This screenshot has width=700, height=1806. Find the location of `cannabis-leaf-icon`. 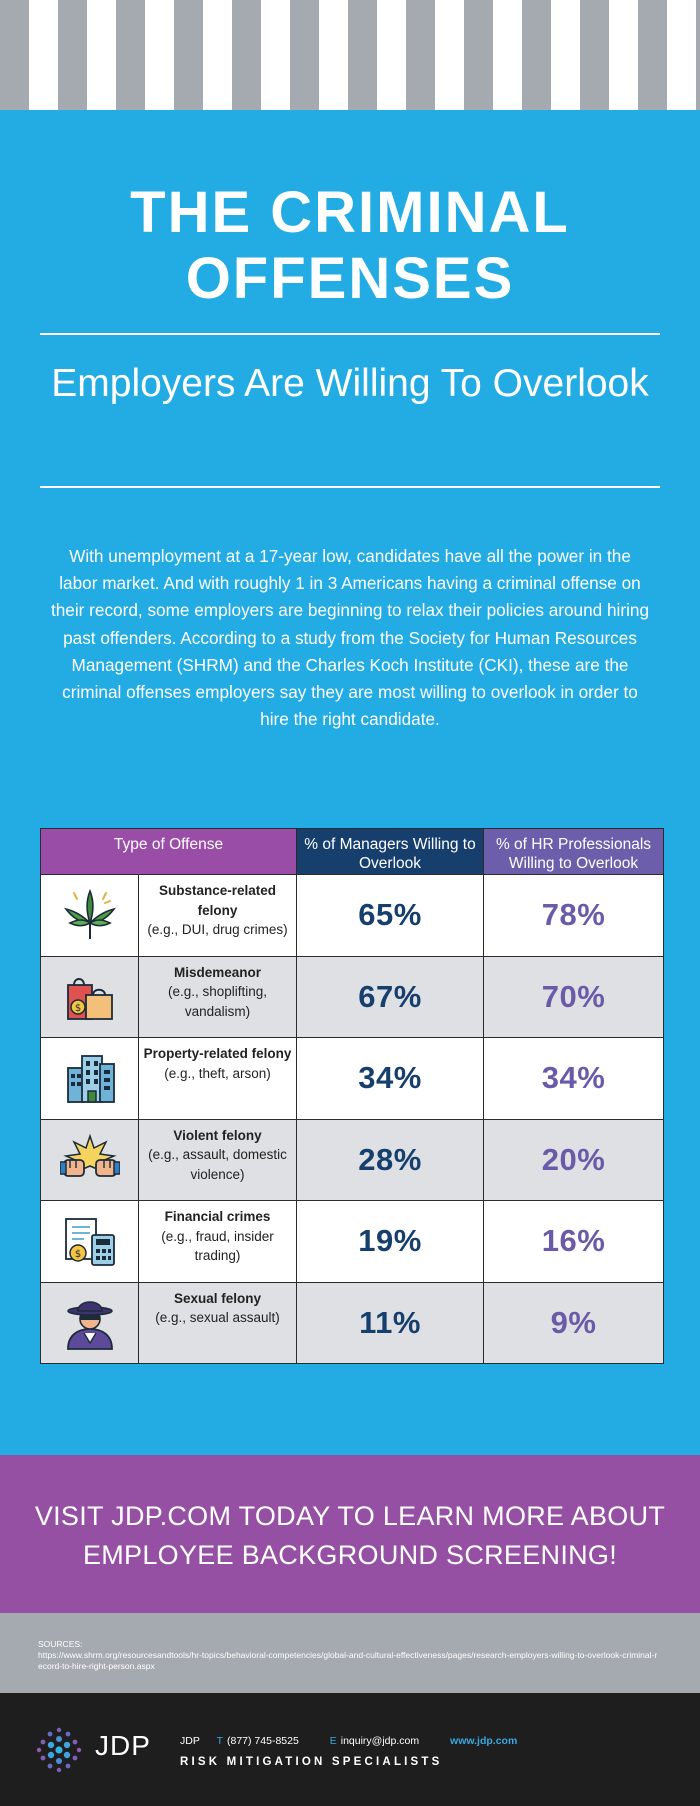

cannabis-leaf-icon is located at coordinates (90, 915).